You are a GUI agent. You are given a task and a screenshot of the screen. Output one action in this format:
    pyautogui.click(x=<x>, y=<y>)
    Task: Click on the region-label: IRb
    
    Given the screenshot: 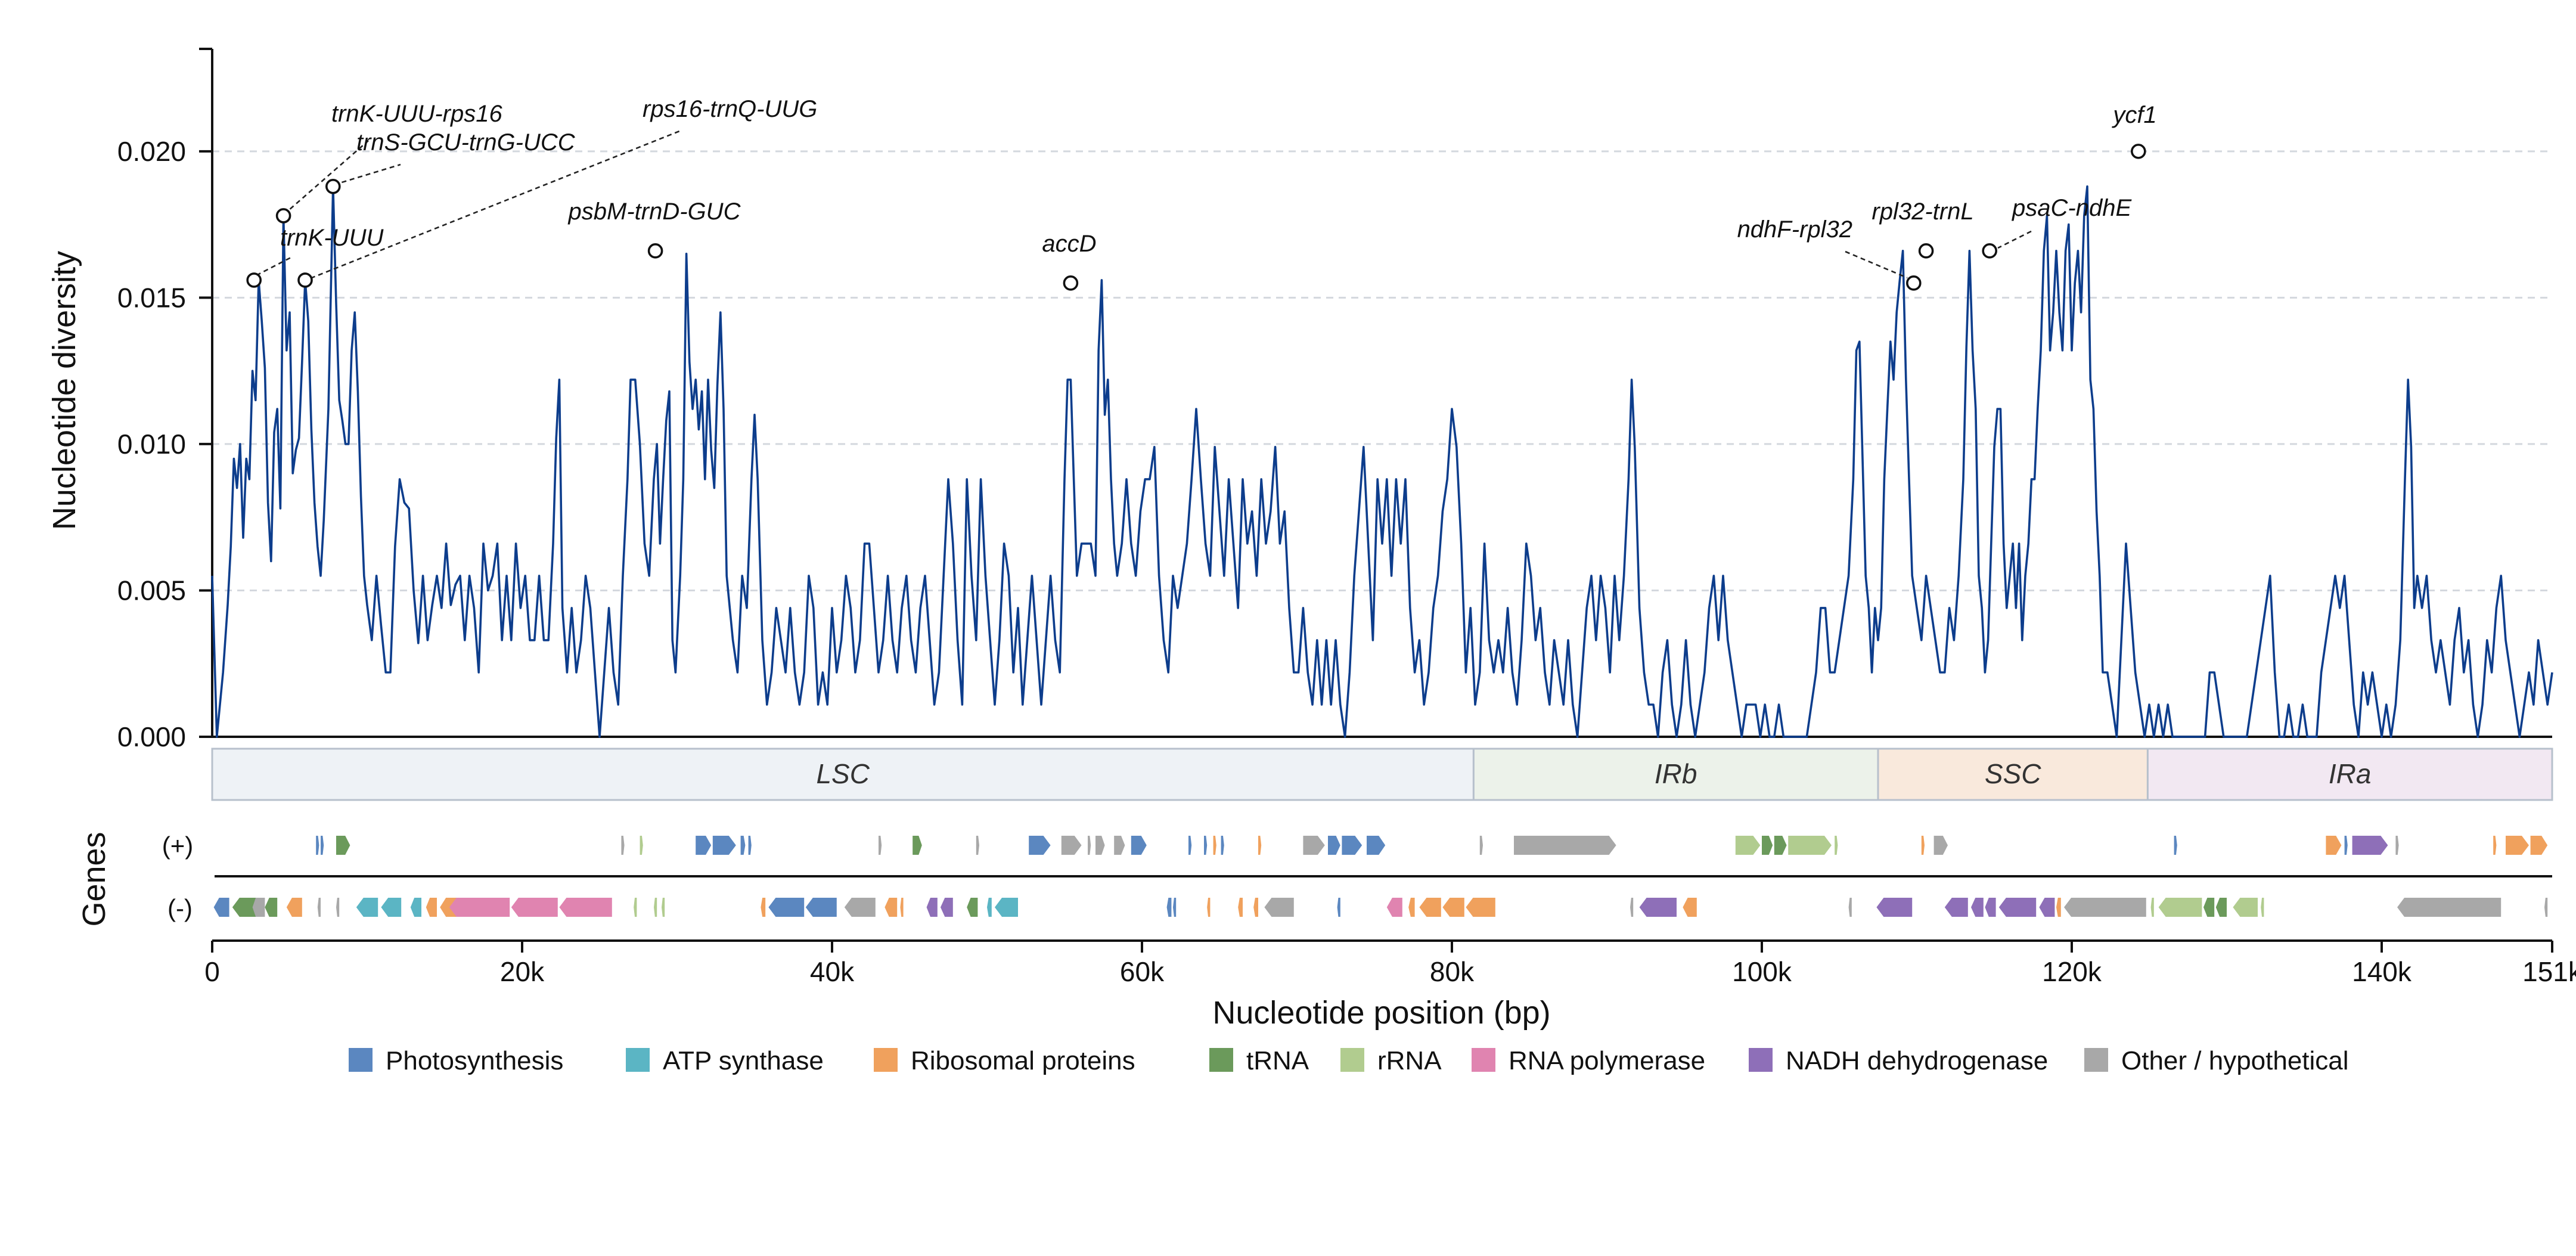 What is the action you would take?
    pyautogui.click(x=1676, y=774)
    